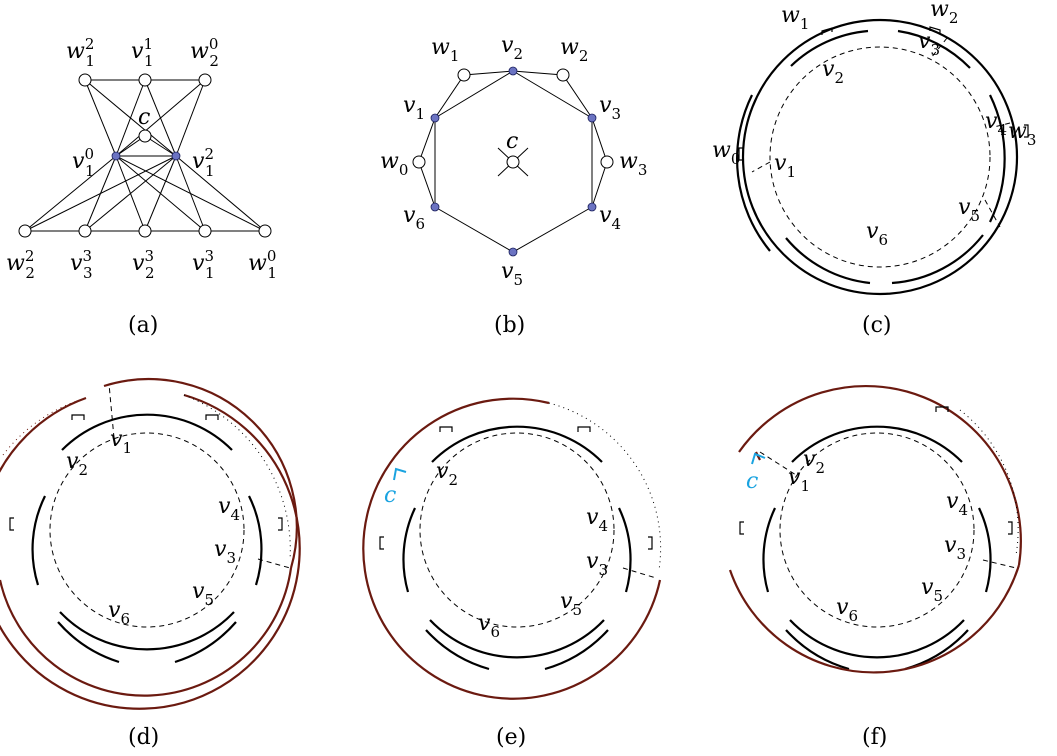  What do you see at coordinates (511, 737) in the screenshot?
I see `caption-e: (e)` at bounding box center [511, 737].